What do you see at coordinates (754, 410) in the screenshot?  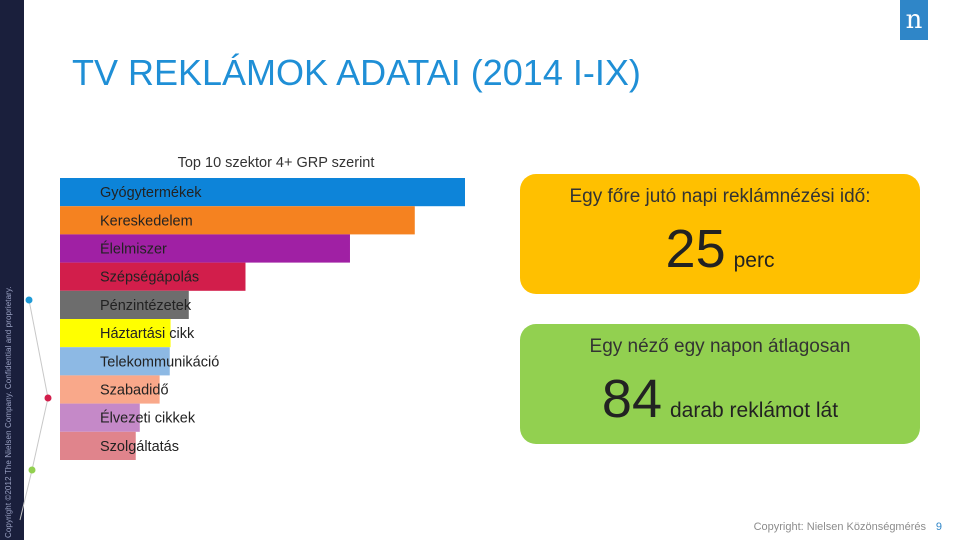 I see `ads-per-viewer-unit: darab reklámot lát` at bounding box center [754, 410].